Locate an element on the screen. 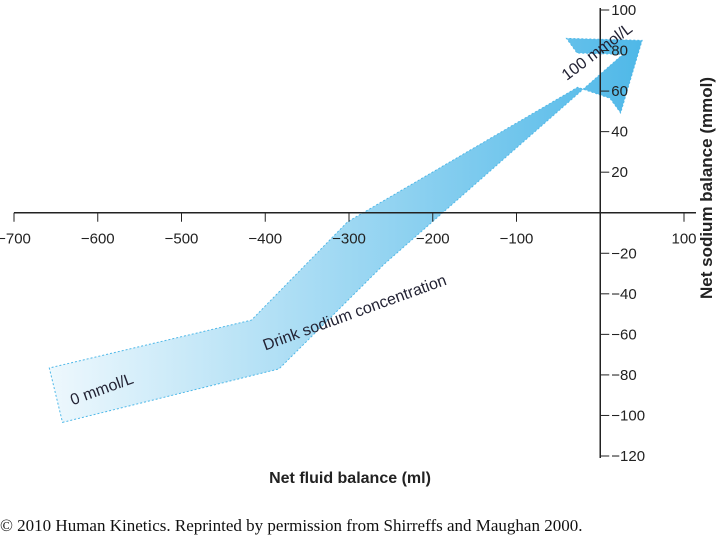 The height and width of the screenshot is (540, 720). y-tick-label: −80 is located at coordinates (623, 375).